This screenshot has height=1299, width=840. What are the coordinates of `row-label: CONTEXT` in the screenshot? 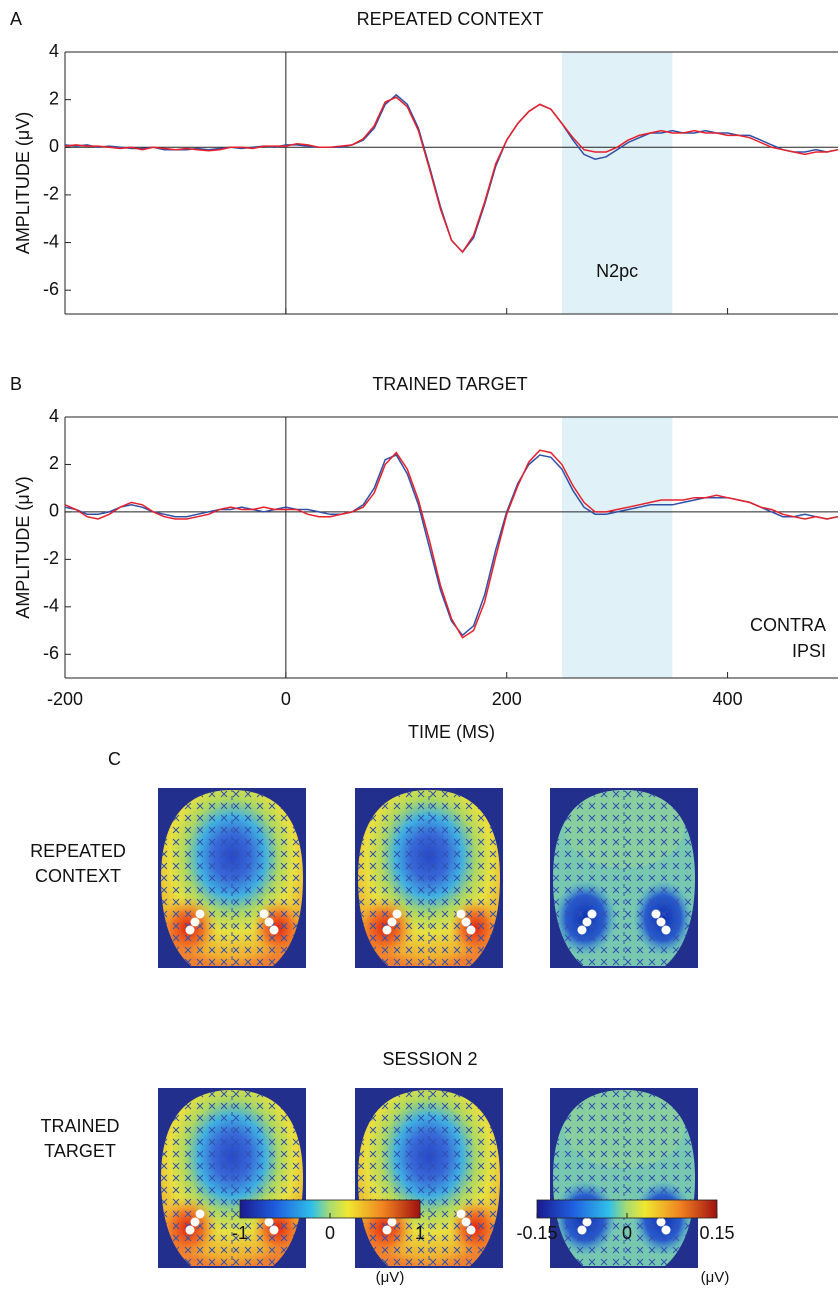 It's located at (78, 876).